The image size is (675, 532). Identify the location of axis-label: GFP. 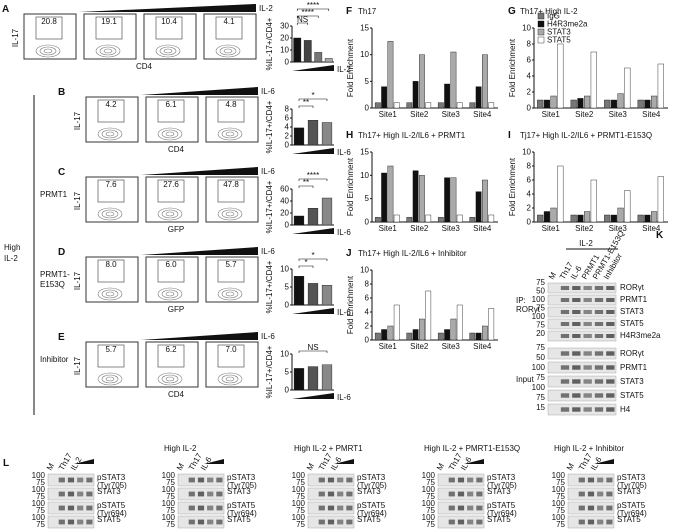
(176, 309).